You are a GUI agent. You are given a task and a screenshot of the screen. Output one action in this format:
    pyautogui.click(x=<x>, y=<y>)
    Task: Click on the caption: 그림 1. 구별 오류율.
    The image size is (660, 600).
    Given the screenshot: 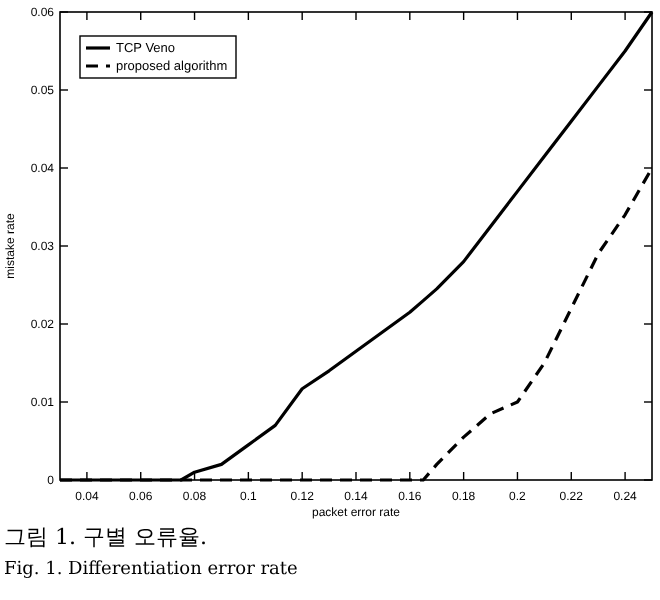 What is the action you would take?
    pyautogui.click(x=105, y=537)
    